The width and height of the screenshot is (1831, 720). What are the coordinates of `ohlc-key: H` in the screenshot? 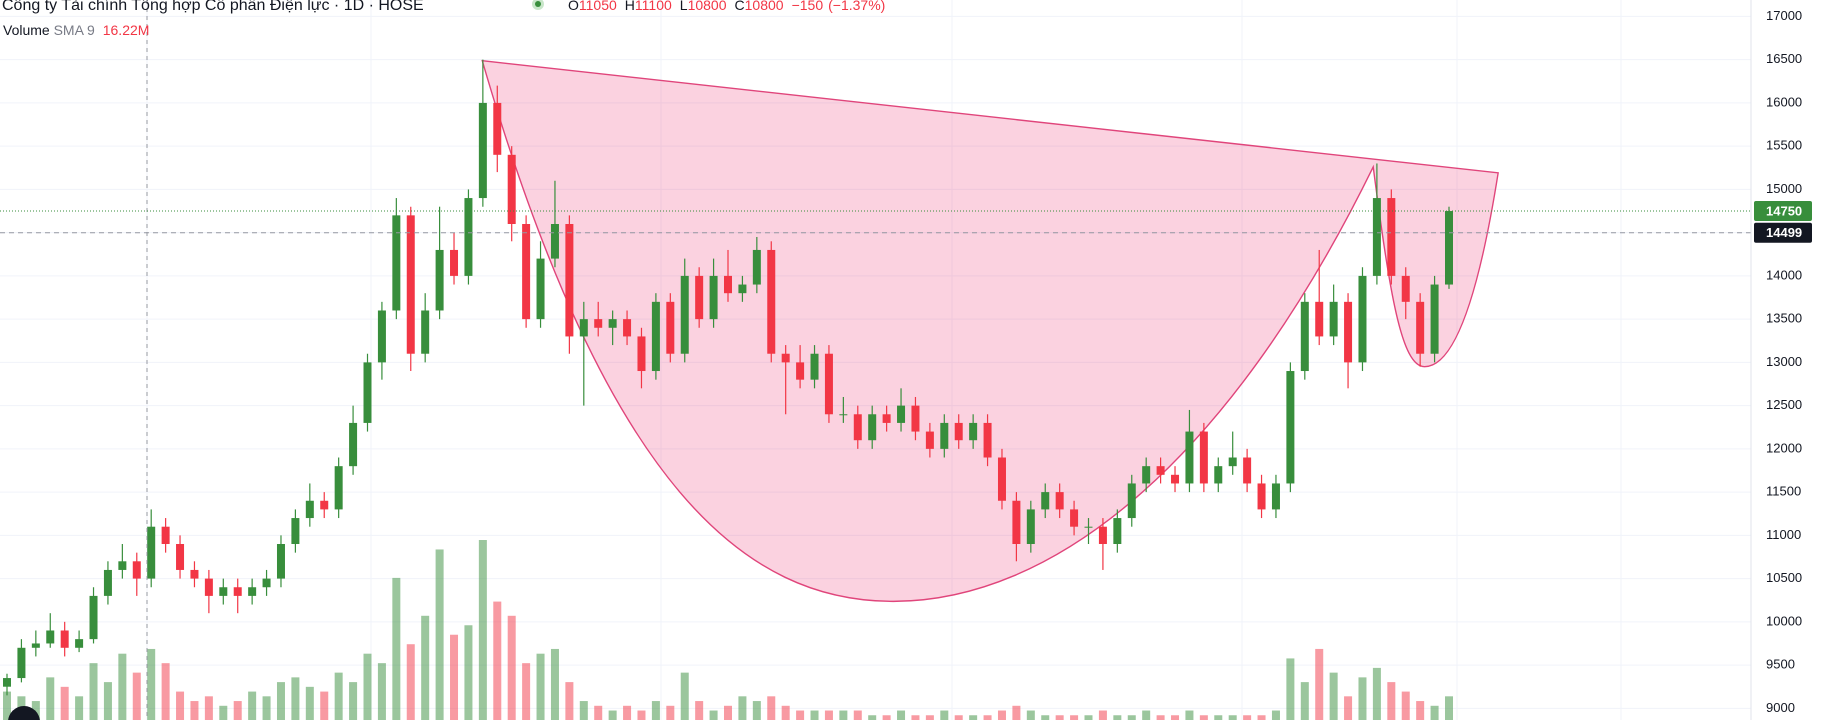 It's located at (630, 6).